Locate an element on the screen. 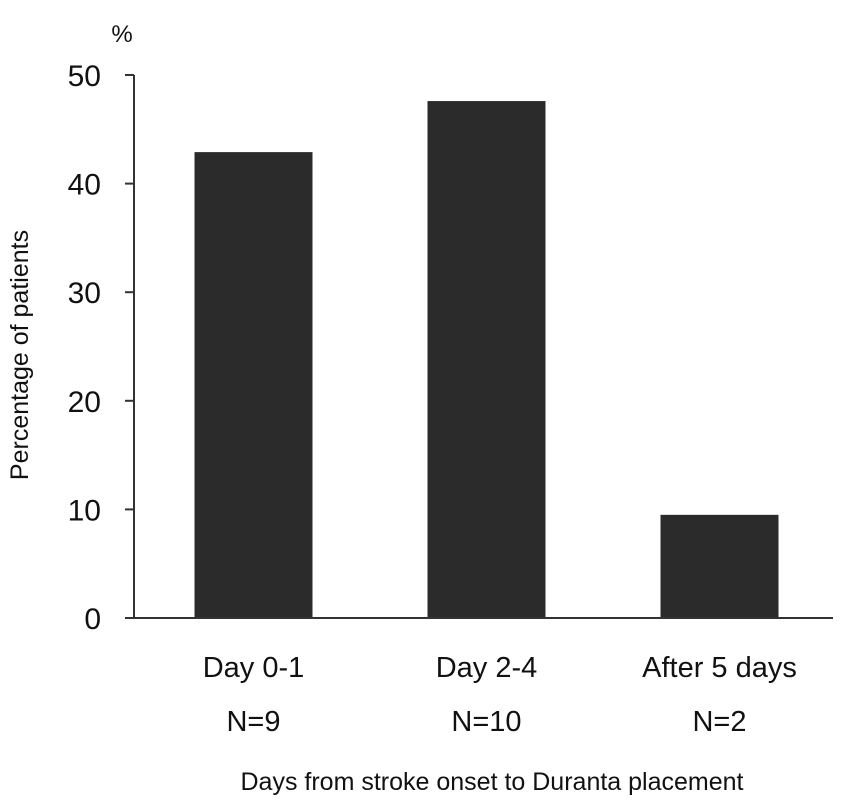  y-tick-label: 40 is located at coordinates (84, 185).